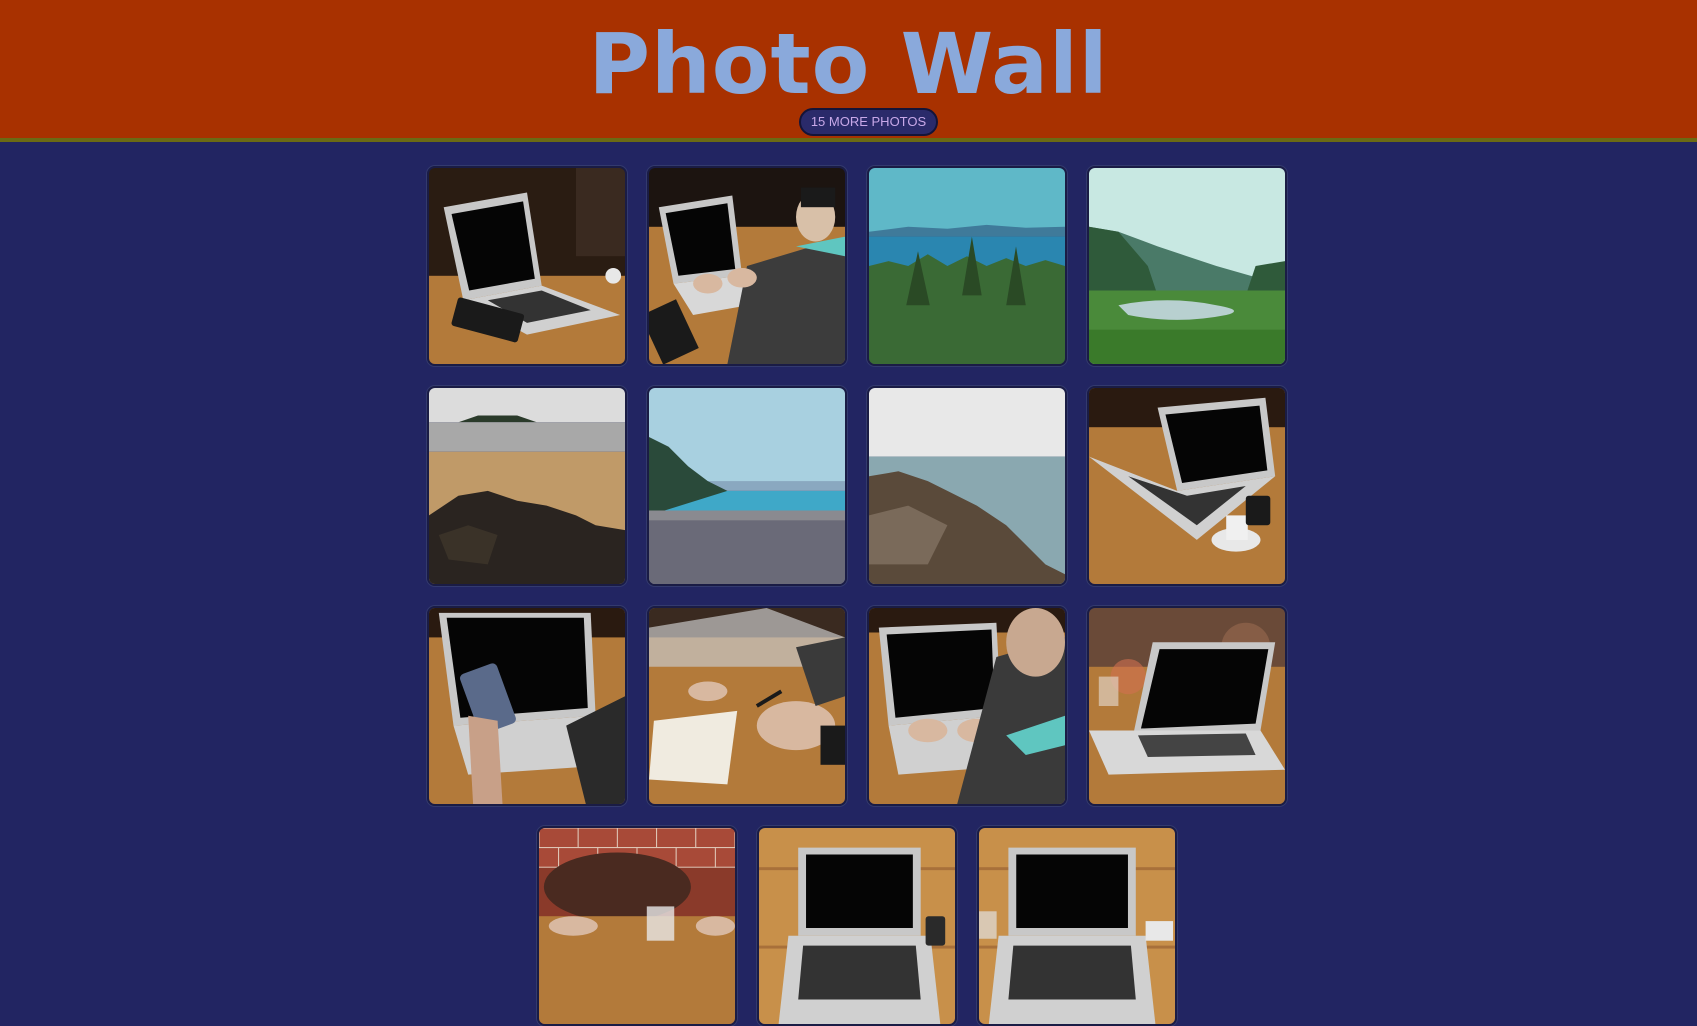  I want to click on leather-bag-photo-image, so click(637, 926).